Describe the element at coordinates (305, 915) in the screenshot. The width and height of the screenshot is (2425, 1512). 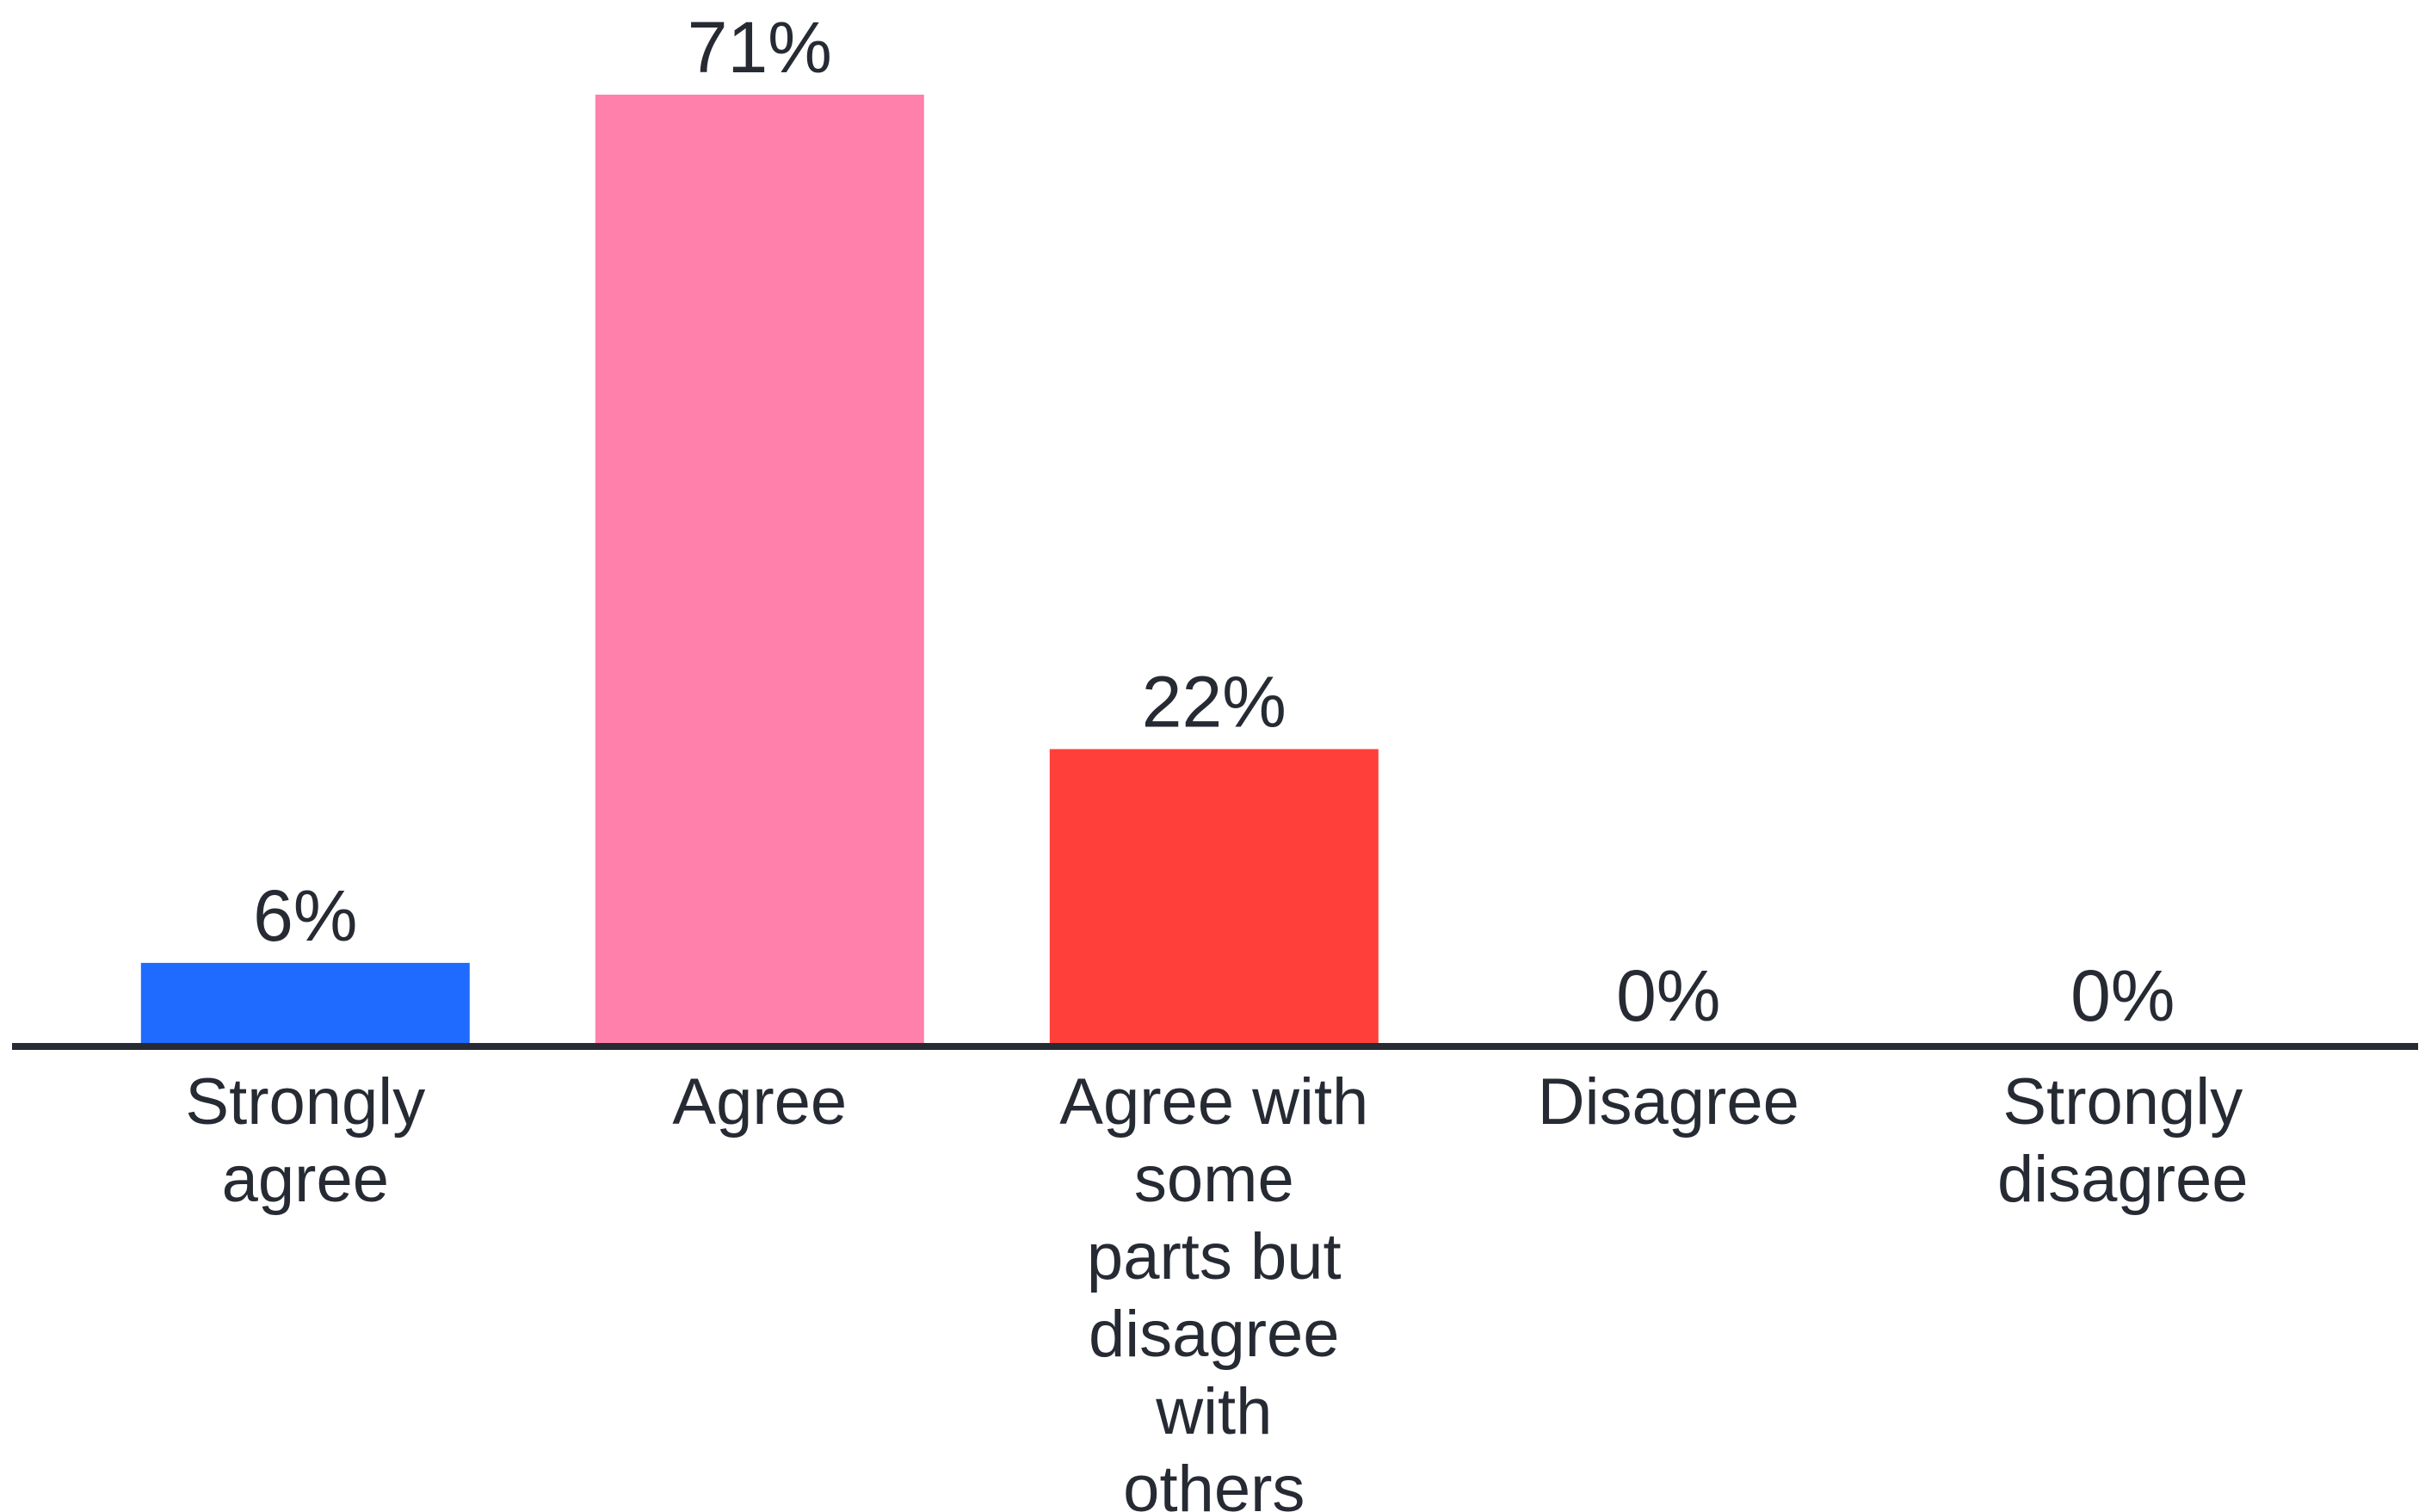
I see `value-label-1: 6%` at that location.